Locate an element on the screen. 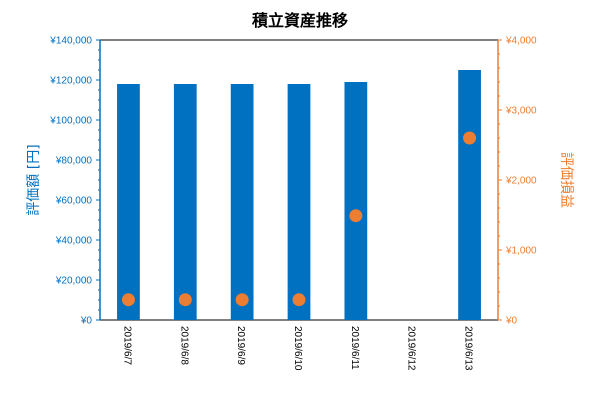 The width and height of the screenshot is (600, 400). left-tick-label: ¥40,000 is located at coordinates (74, 241).